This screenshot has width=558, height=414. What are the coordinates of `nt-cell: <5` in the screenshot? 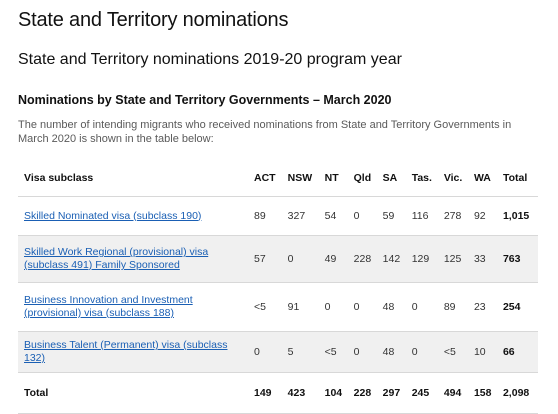 It's located at (335, 352).